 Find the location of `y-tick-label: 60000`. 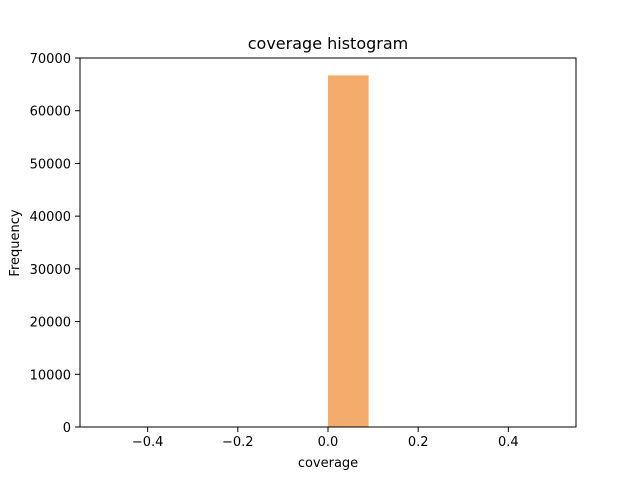

y-tick-label: 60000 is located at coordinates (50, 112).